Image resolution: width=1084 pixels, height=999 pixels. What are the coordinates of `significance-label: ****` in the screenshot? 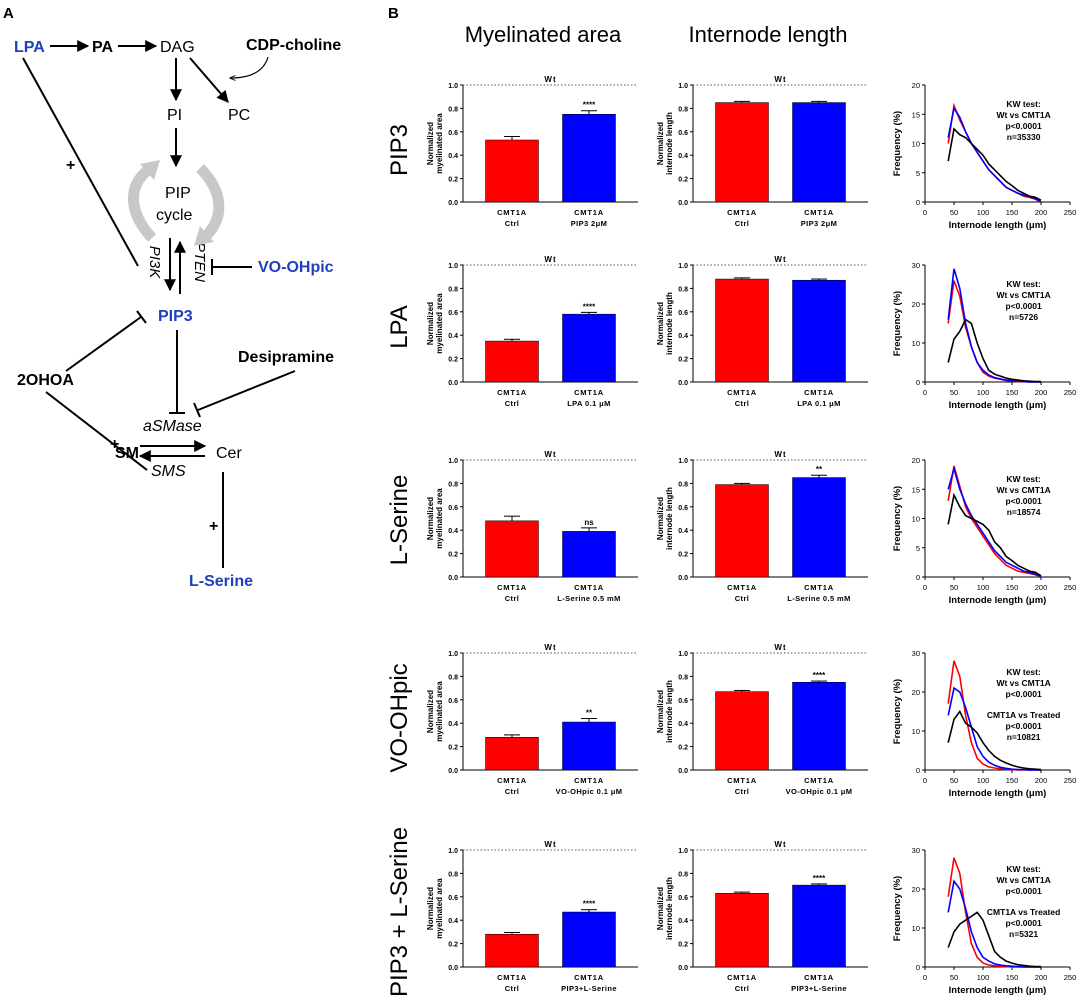 It's located at (589, 105).